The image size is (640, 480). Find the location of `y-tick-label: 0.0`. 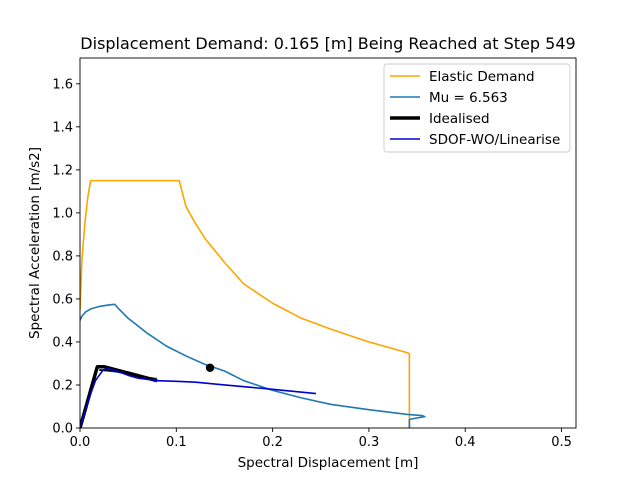

y-tick-label: 0.0 is located at coordinates (62, 429).